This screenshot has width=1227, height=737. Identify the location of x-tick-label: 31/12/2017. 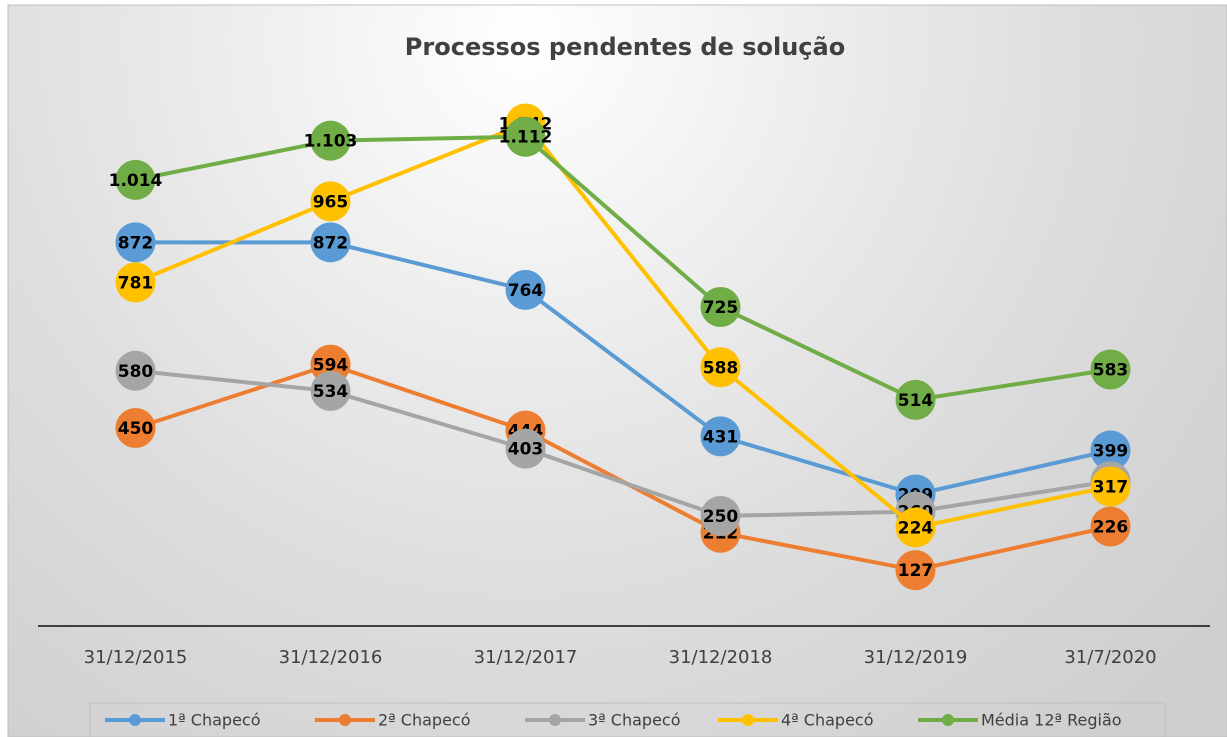
(526, 657).